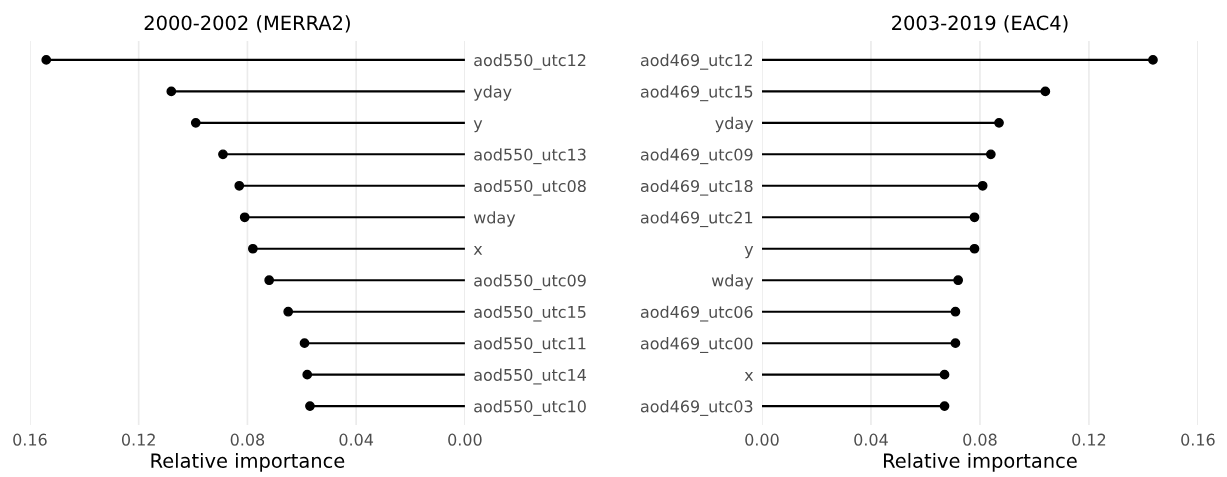 This screenshot has height=477, width=1227. I want to click on y-tick-label: aod550_utc10, so click(530, 408).